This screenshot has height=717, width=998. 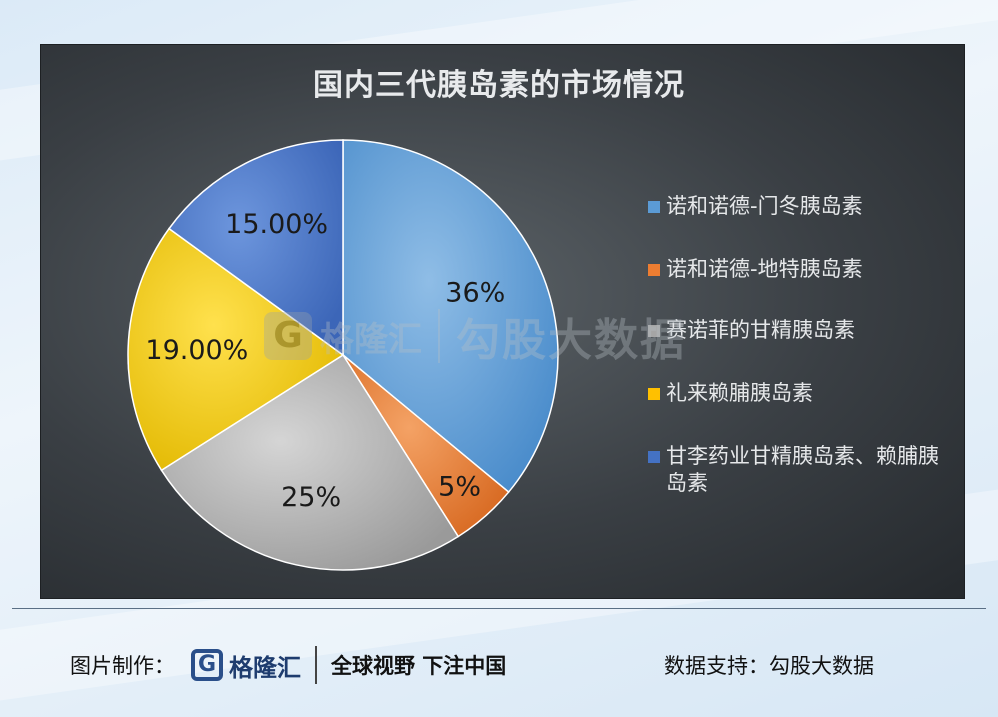 I want to click on chart-title: 国内三代胰岛素的市场情况, so click(x=499, y=85).